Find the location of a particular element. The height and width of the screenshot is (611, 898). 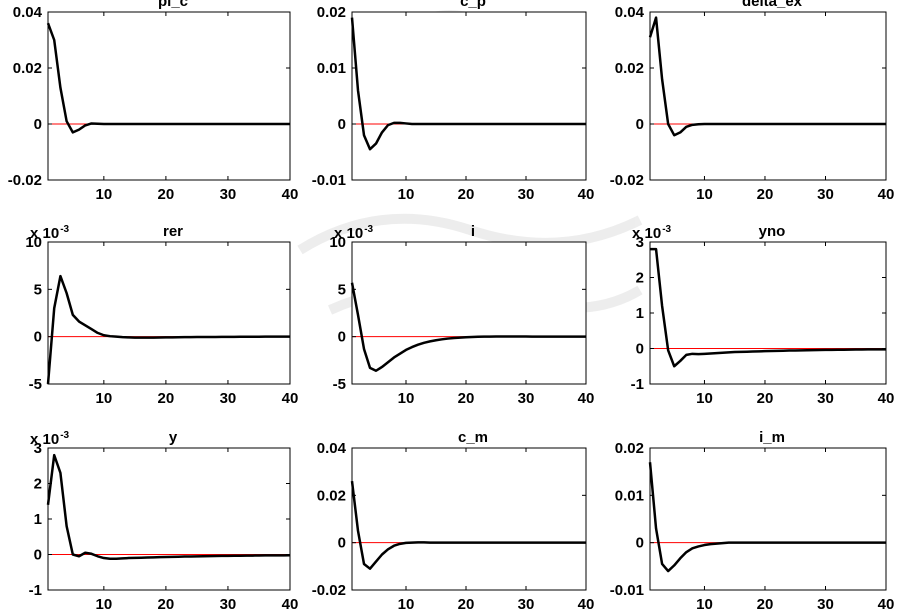

subplot-yno: 10 20 30 40 -1 0 1 2 3 yno x 10 -3 is located at coordinates (763, 315).